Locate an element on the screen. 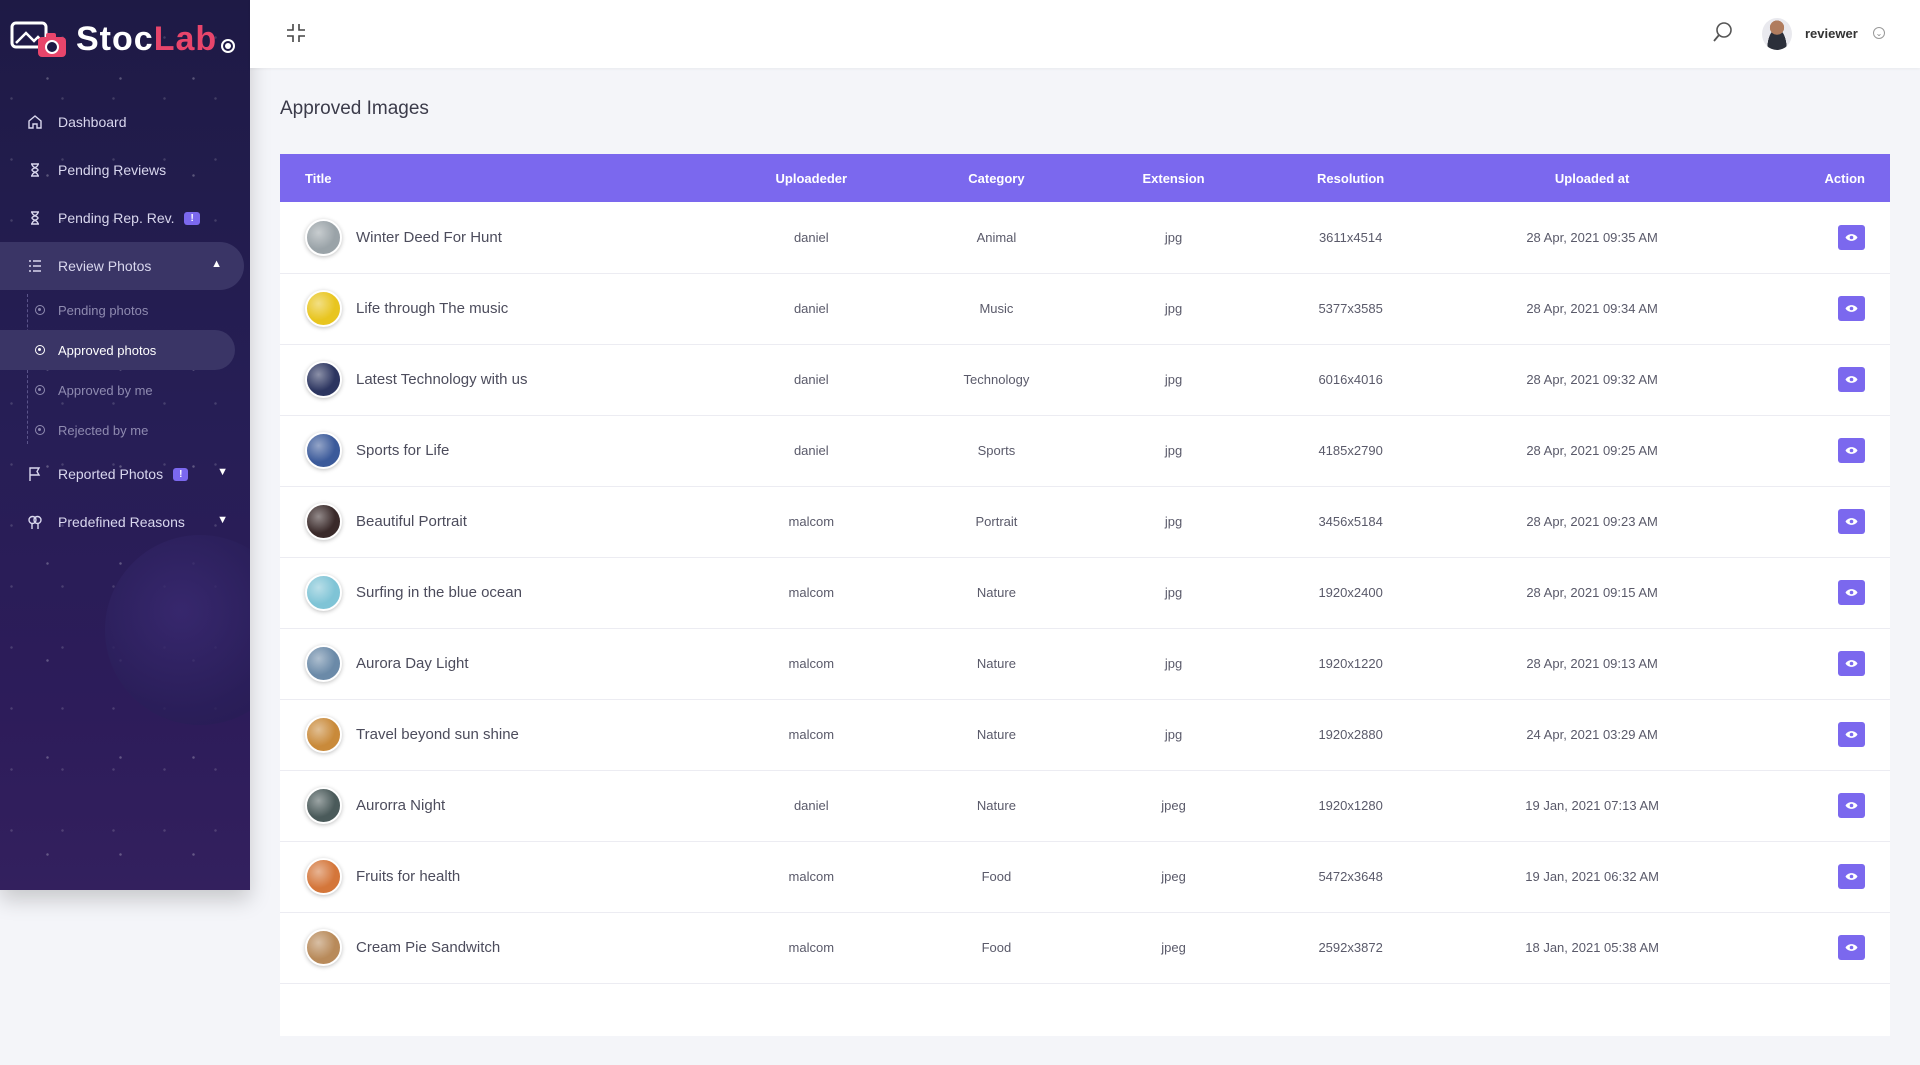  chevron-up-icon: ▲ is located at coordinates (216, 264).